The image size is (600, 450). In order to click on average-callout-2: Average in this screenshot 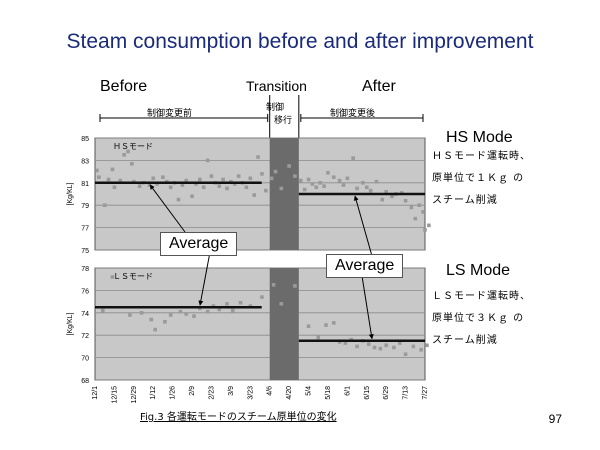, I will do `click(365, 266)`.